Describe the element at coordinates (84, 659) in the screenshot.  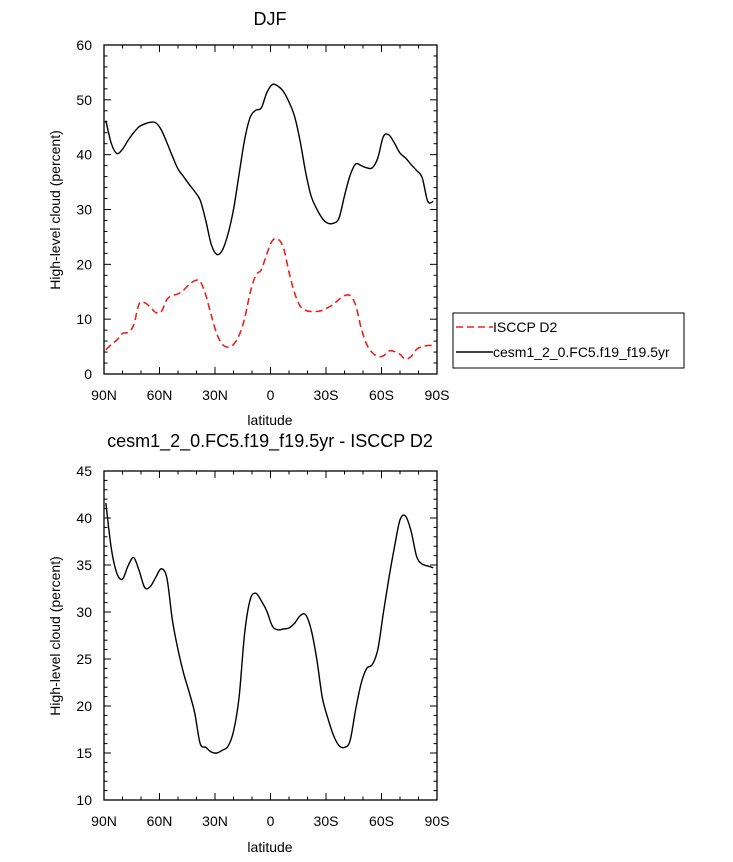
I see `bottom-y-tick-label: 25` at that location.